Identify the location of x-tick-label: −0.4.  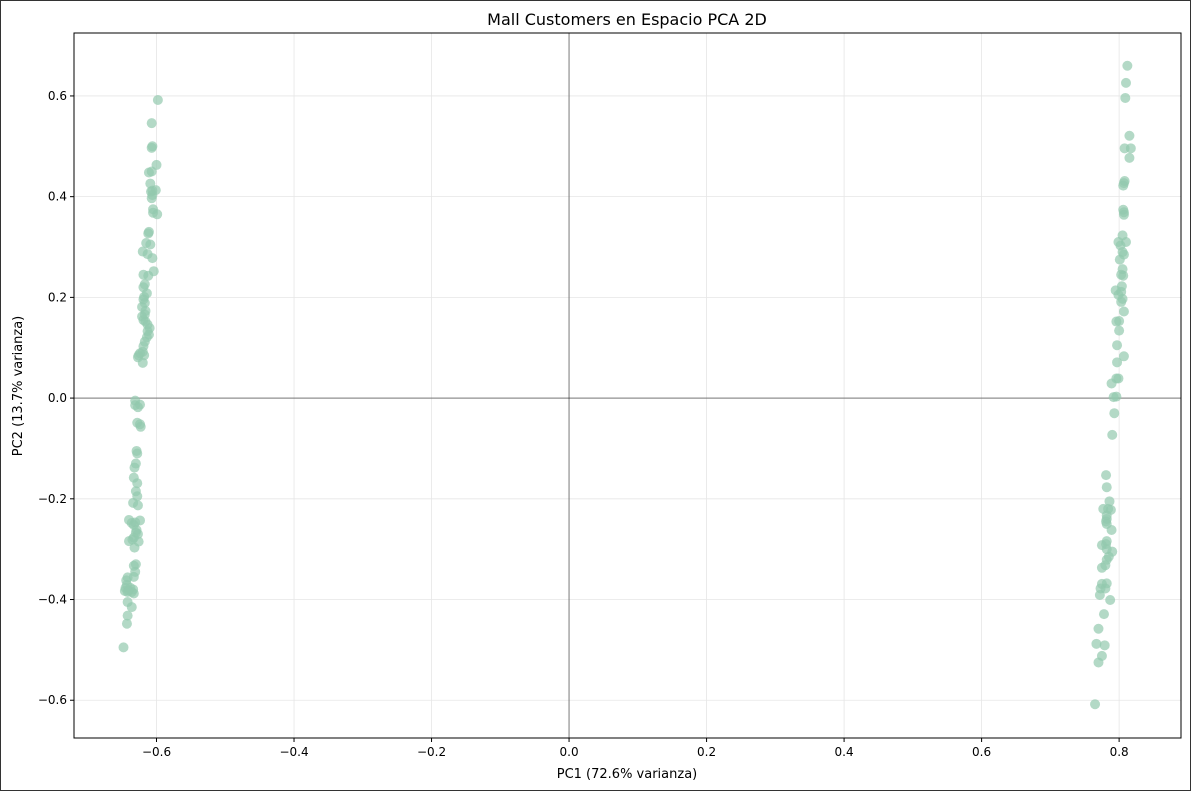
(293, 752).